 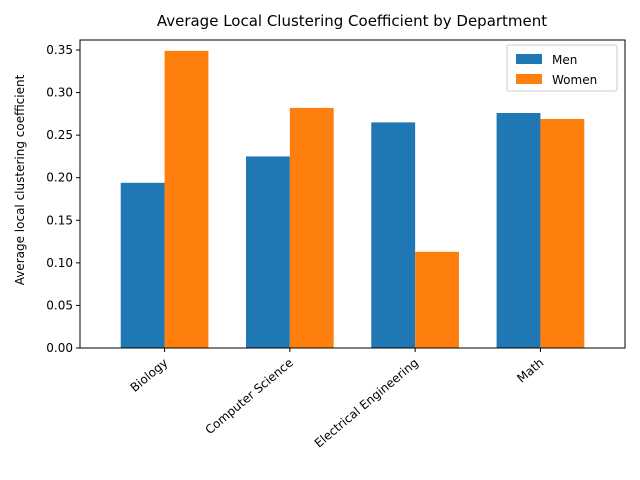 What do you see at coordinates (529, 79) in the screenshot?
I see `legend-swatch-women` at bounding box center [529, 79].